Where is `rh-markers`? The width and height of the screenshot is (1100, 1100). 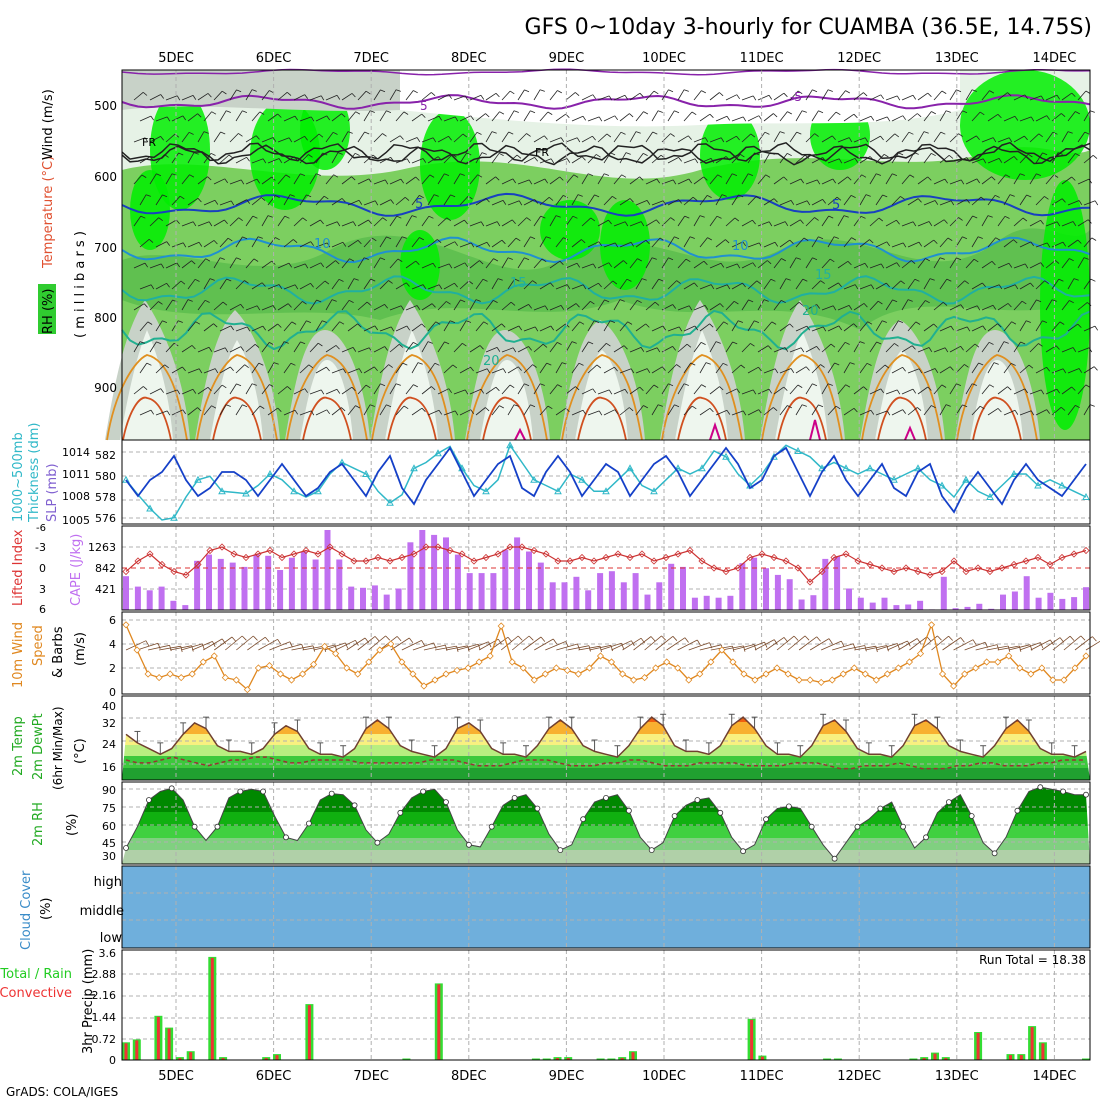 rh-markers is located at coordinates (606, 823).